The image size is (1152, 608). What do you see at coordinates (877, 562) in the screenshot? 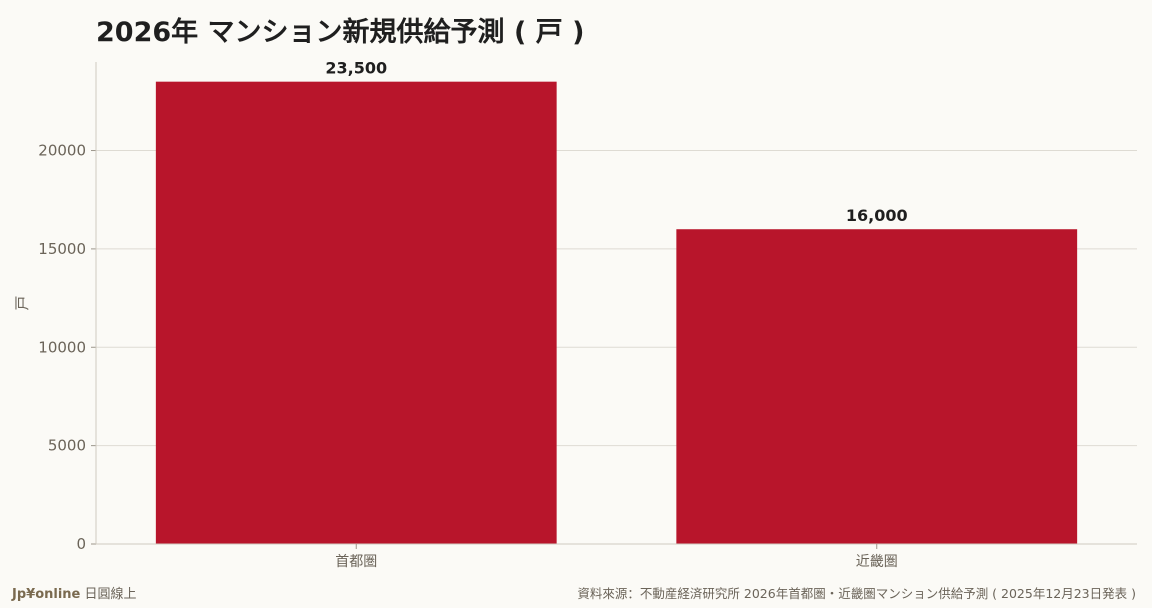
I see `x-tick-label: 近畿圏` at bounding box center [877, 562].